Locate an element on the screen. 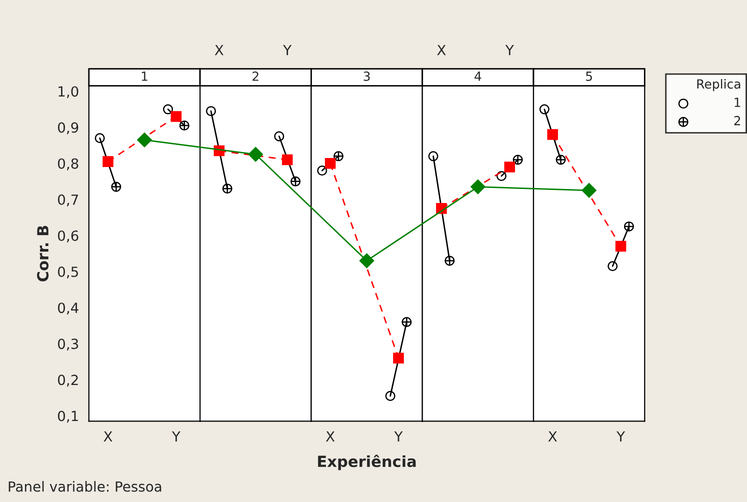 Image resolution: width=747 pixels, height=502 pixels. category-label: 3 is located at coordinates (367, 76).